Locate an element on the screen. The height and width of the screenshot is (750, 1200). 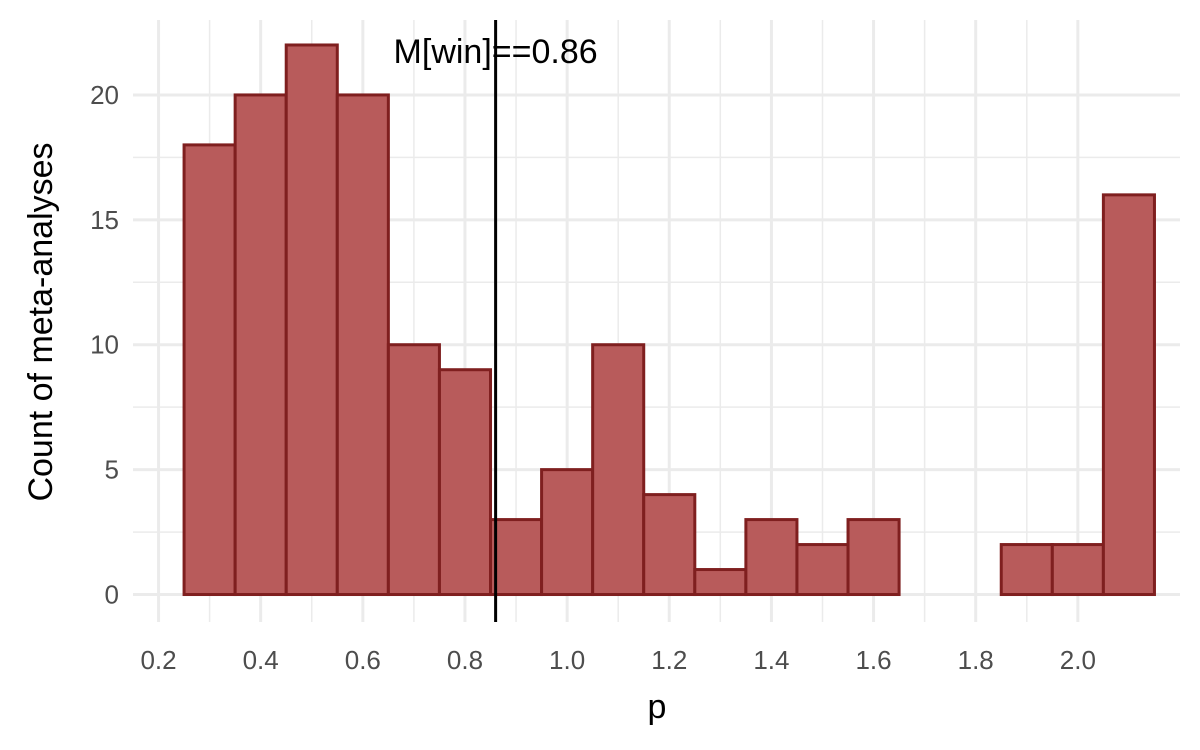
y-tick-label: 10 is located at coordinates (104, 345).